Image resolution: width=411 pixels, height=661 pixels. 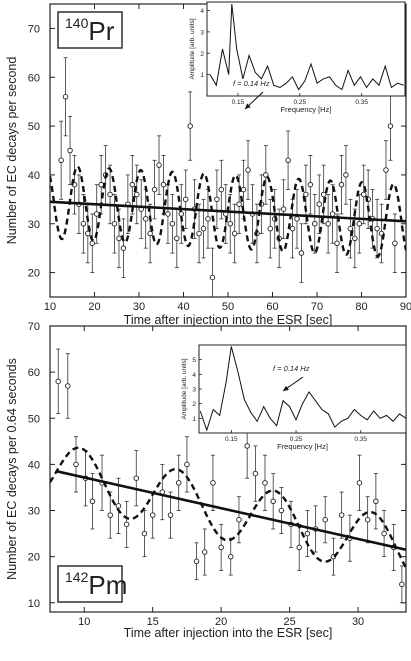 What do you see at coordinates (183, 307) in the screenshot?
I see `x-tick-label: 40` at bounding box center [183, 307].